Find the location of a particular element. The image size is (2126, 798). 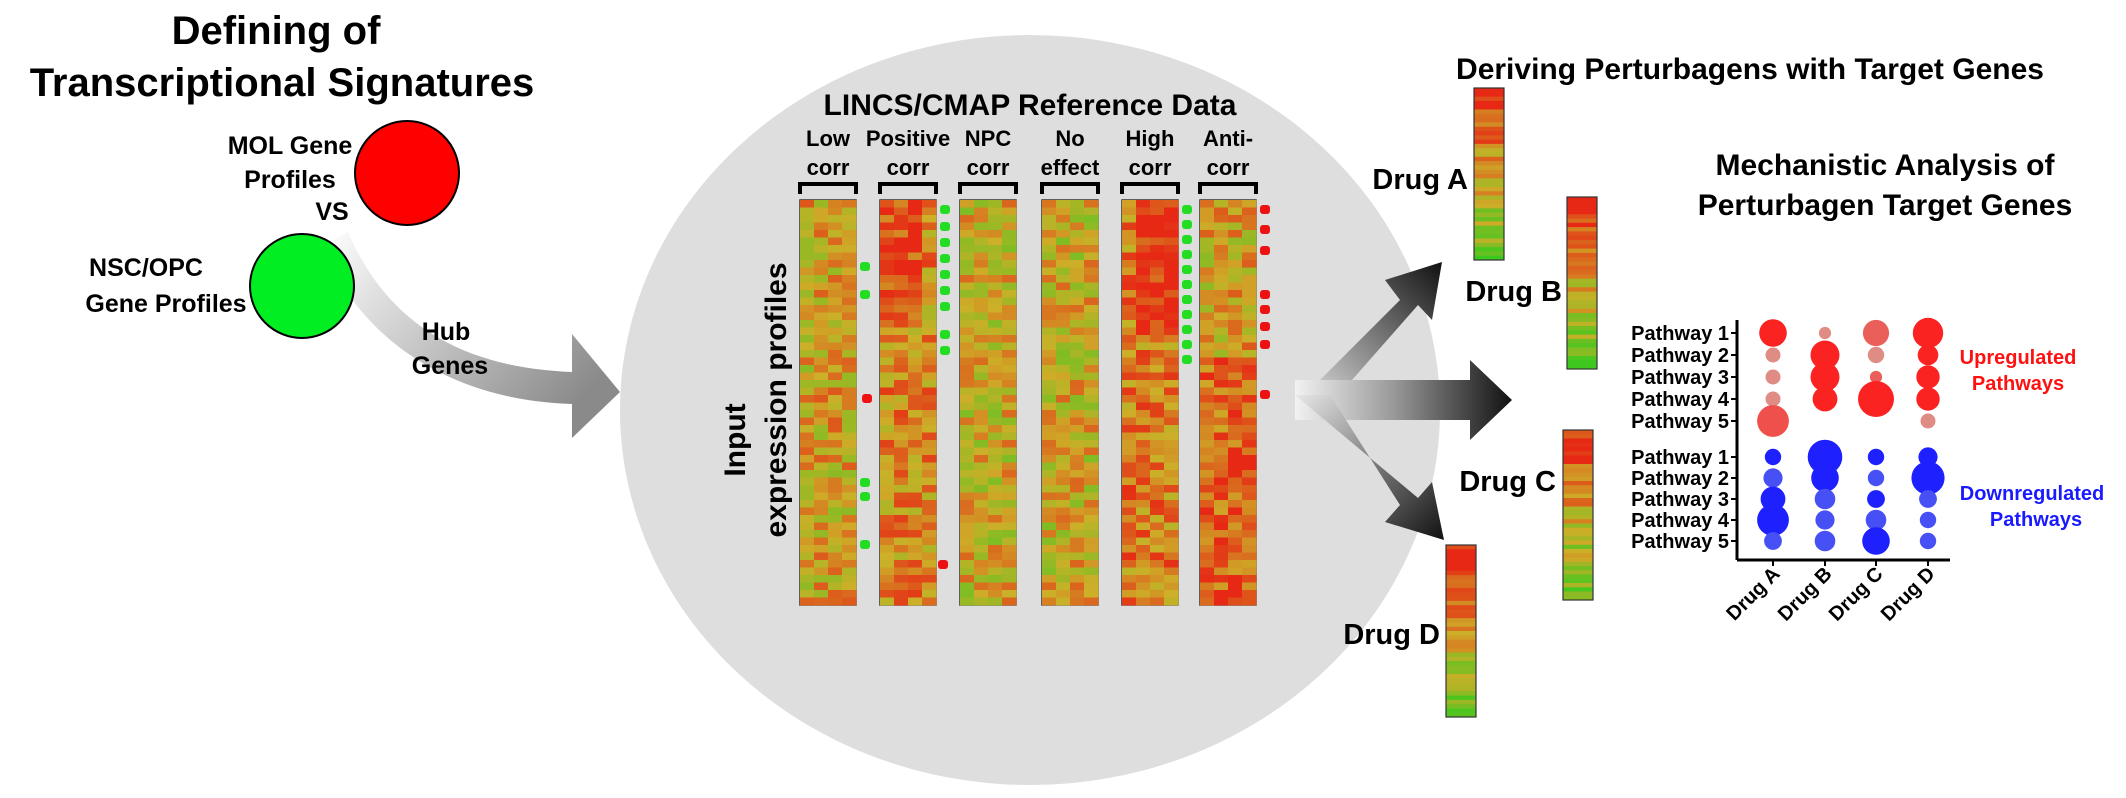

heatmap-column: High corr is located at coordinates (1156, 366).